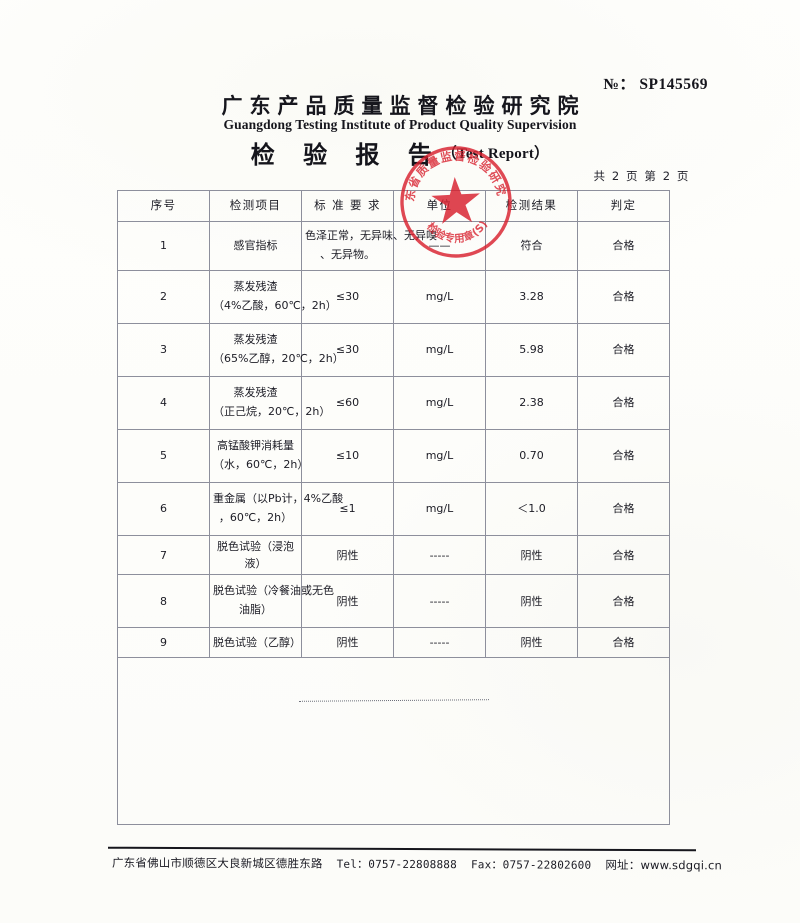 The width and height of the screenshot is (800, 923). I want to click on table-row: 2 蒸发残渣 （4%乙酸，60℃，2h） ≤30 mg/L 3.28 合格, so click(393, 297).